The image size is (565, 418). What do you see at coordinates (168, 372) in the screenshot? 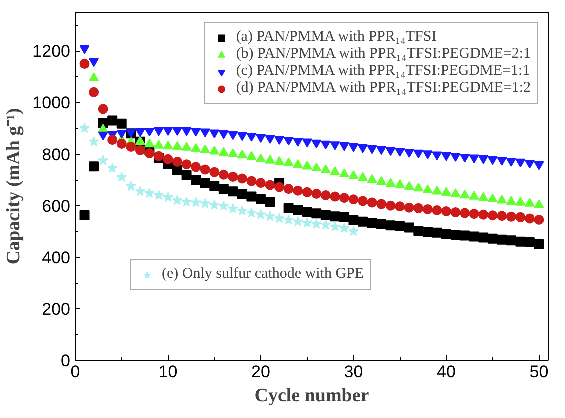
I see `x-tick-label: 10` at bounding box center [168, 372].